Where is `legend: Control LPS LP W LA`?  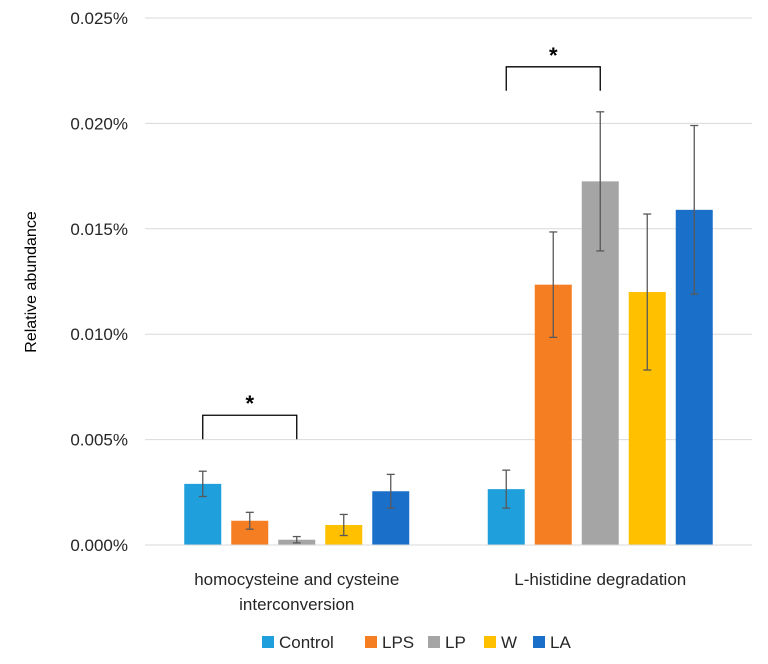
legend: Control LPS LP W LA is located at coordinates (416, 642).